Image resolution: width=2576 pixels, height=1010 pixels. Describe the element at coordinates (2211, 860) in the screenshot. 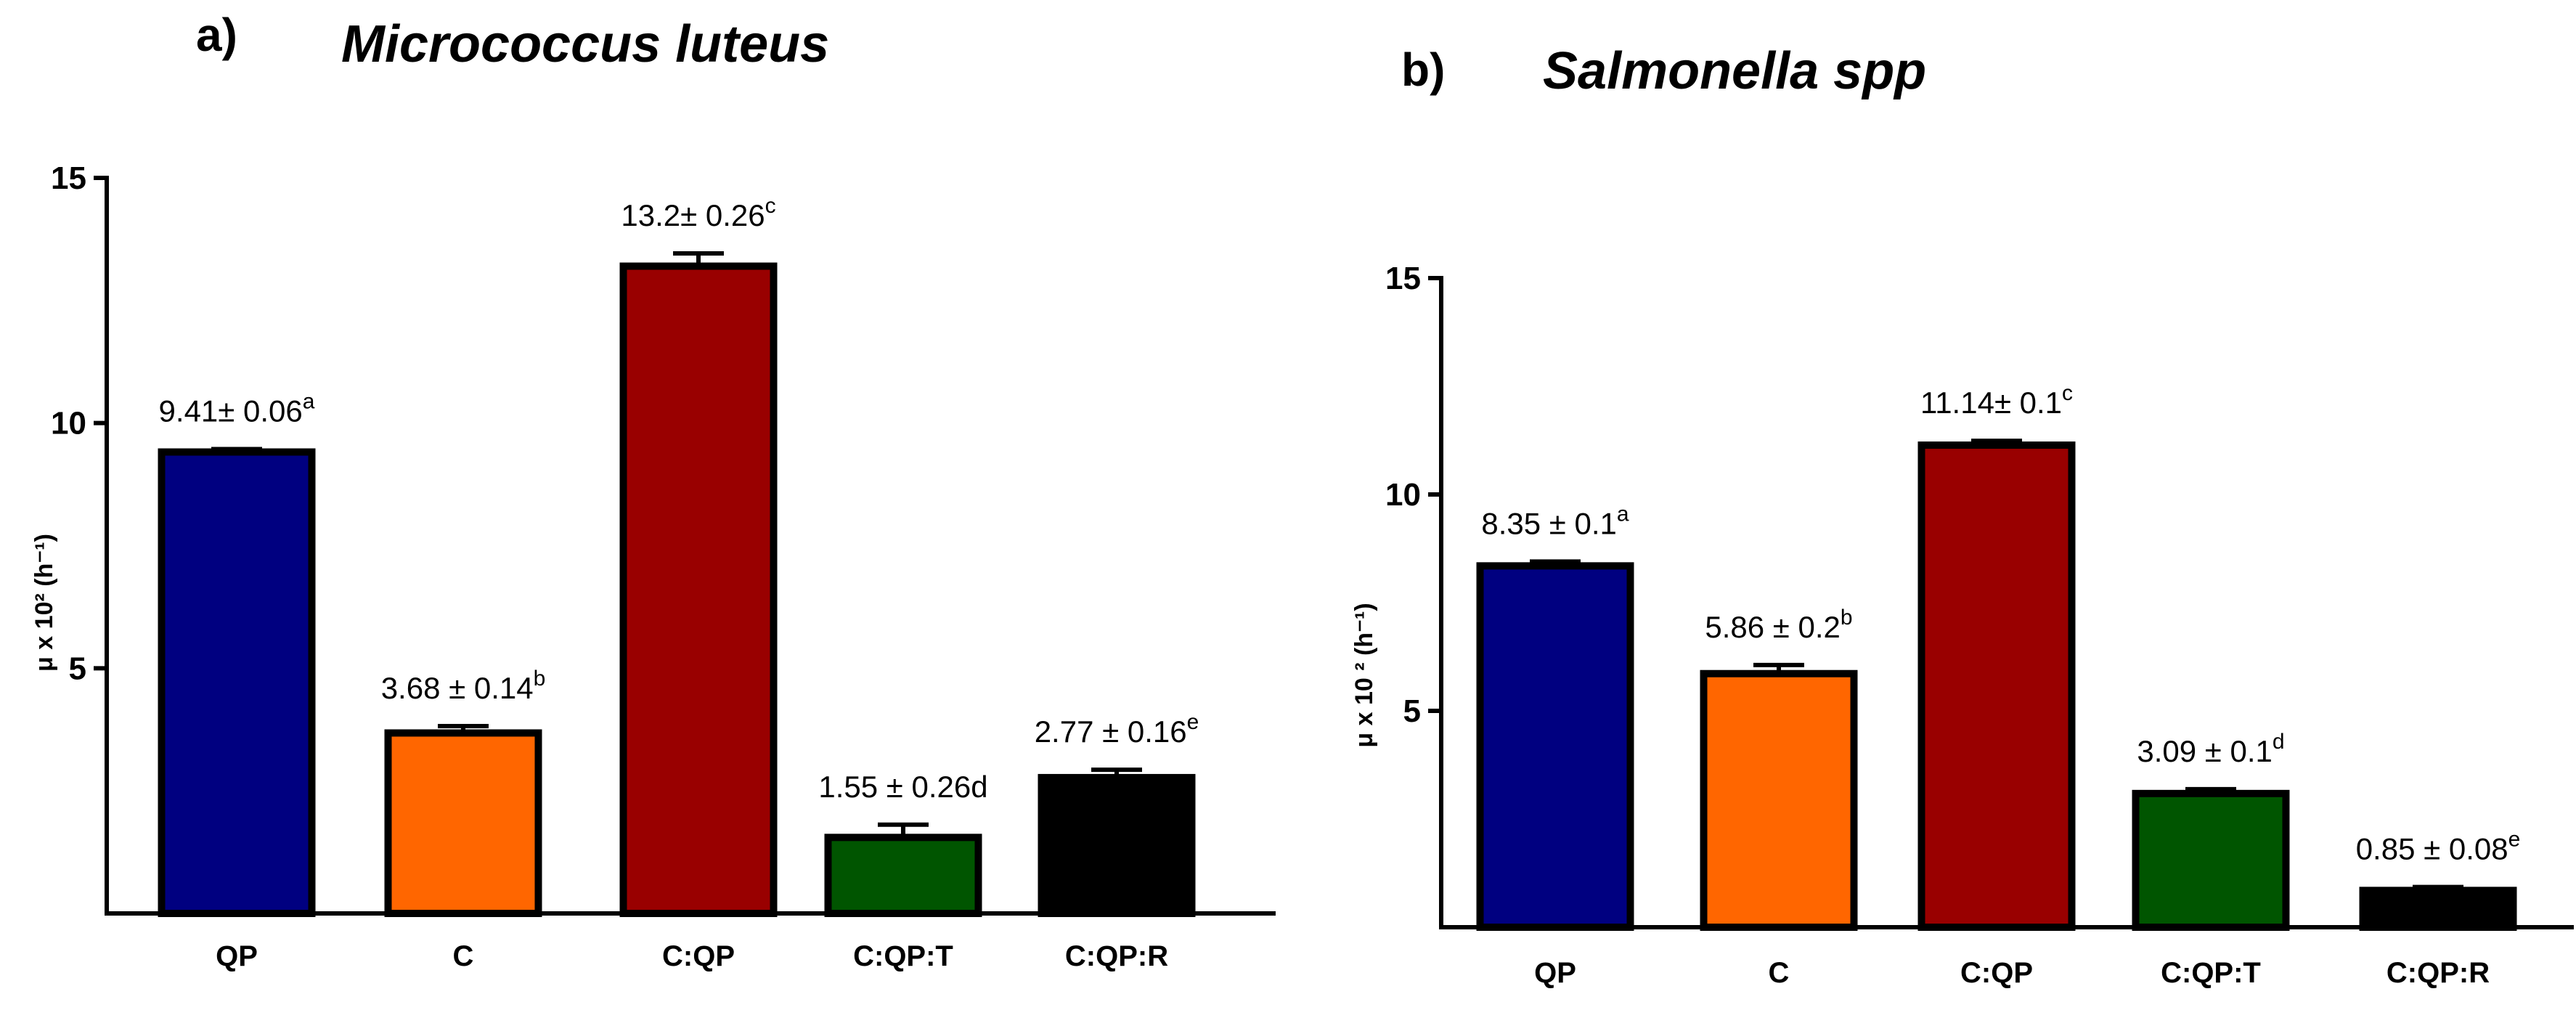

I see `panel-b-bar-c-qp-t` at that location.